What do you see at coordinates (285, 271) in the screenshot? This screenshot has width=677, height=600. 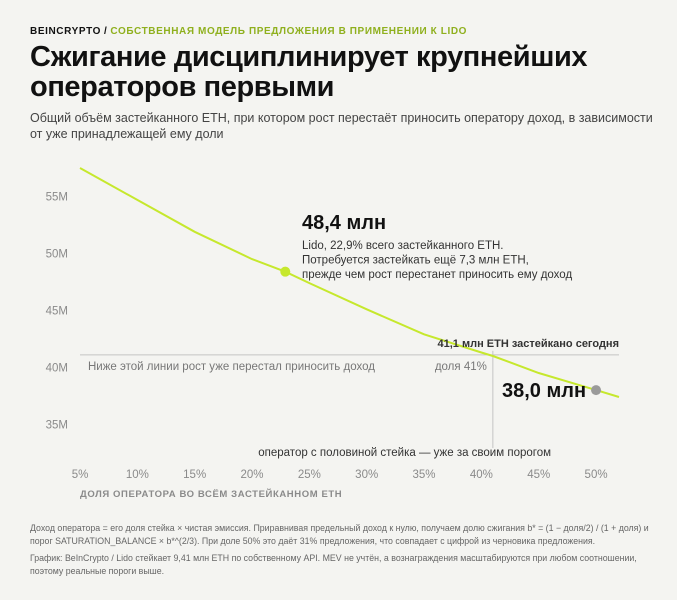 I see `lido-point` at bounding box center [285, 271].